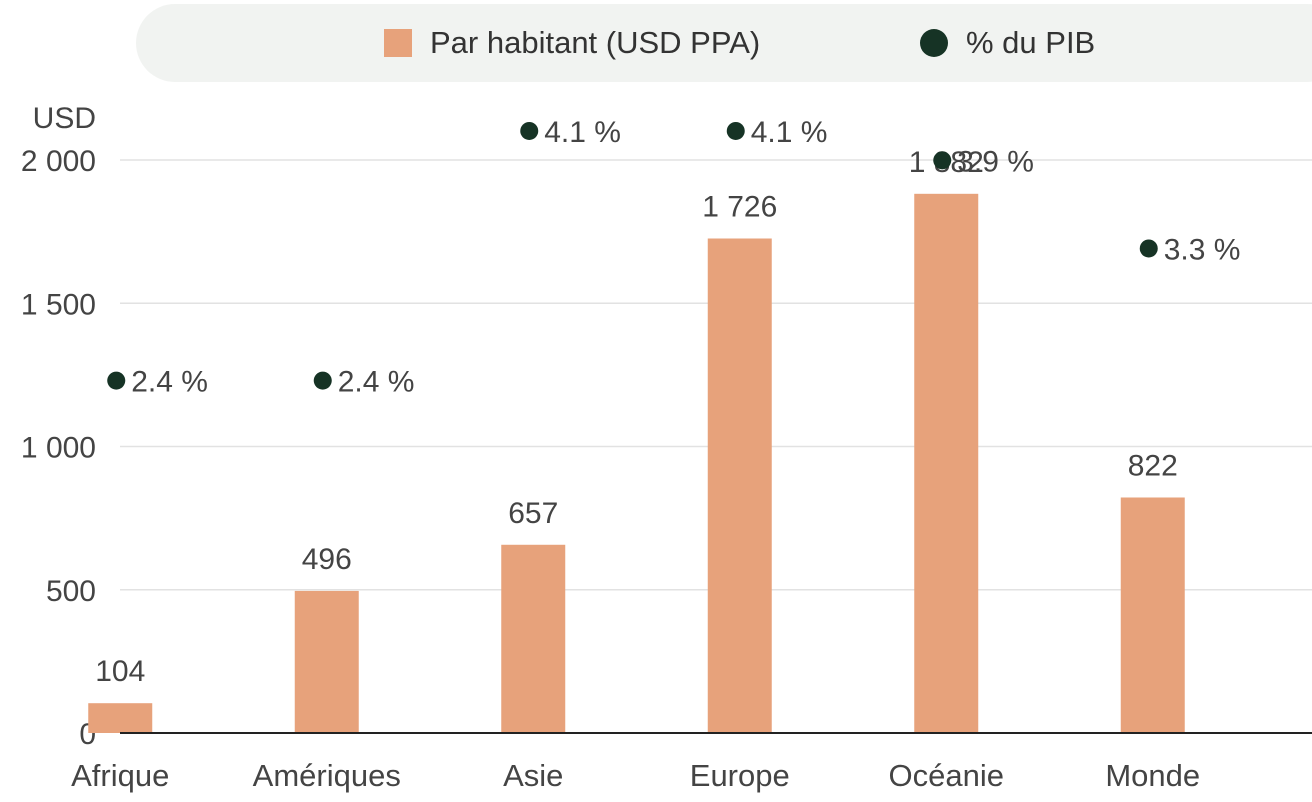 This screenshot has height=802, width=1312. I want to click on y-tick-label: 500, so click(71, 591).